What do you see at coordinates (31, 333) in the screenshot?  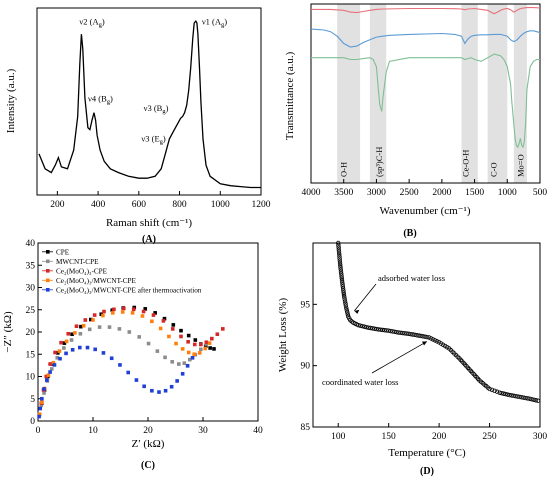 I see `y-tick-label-c: 20` at bounding box center [31, 333].